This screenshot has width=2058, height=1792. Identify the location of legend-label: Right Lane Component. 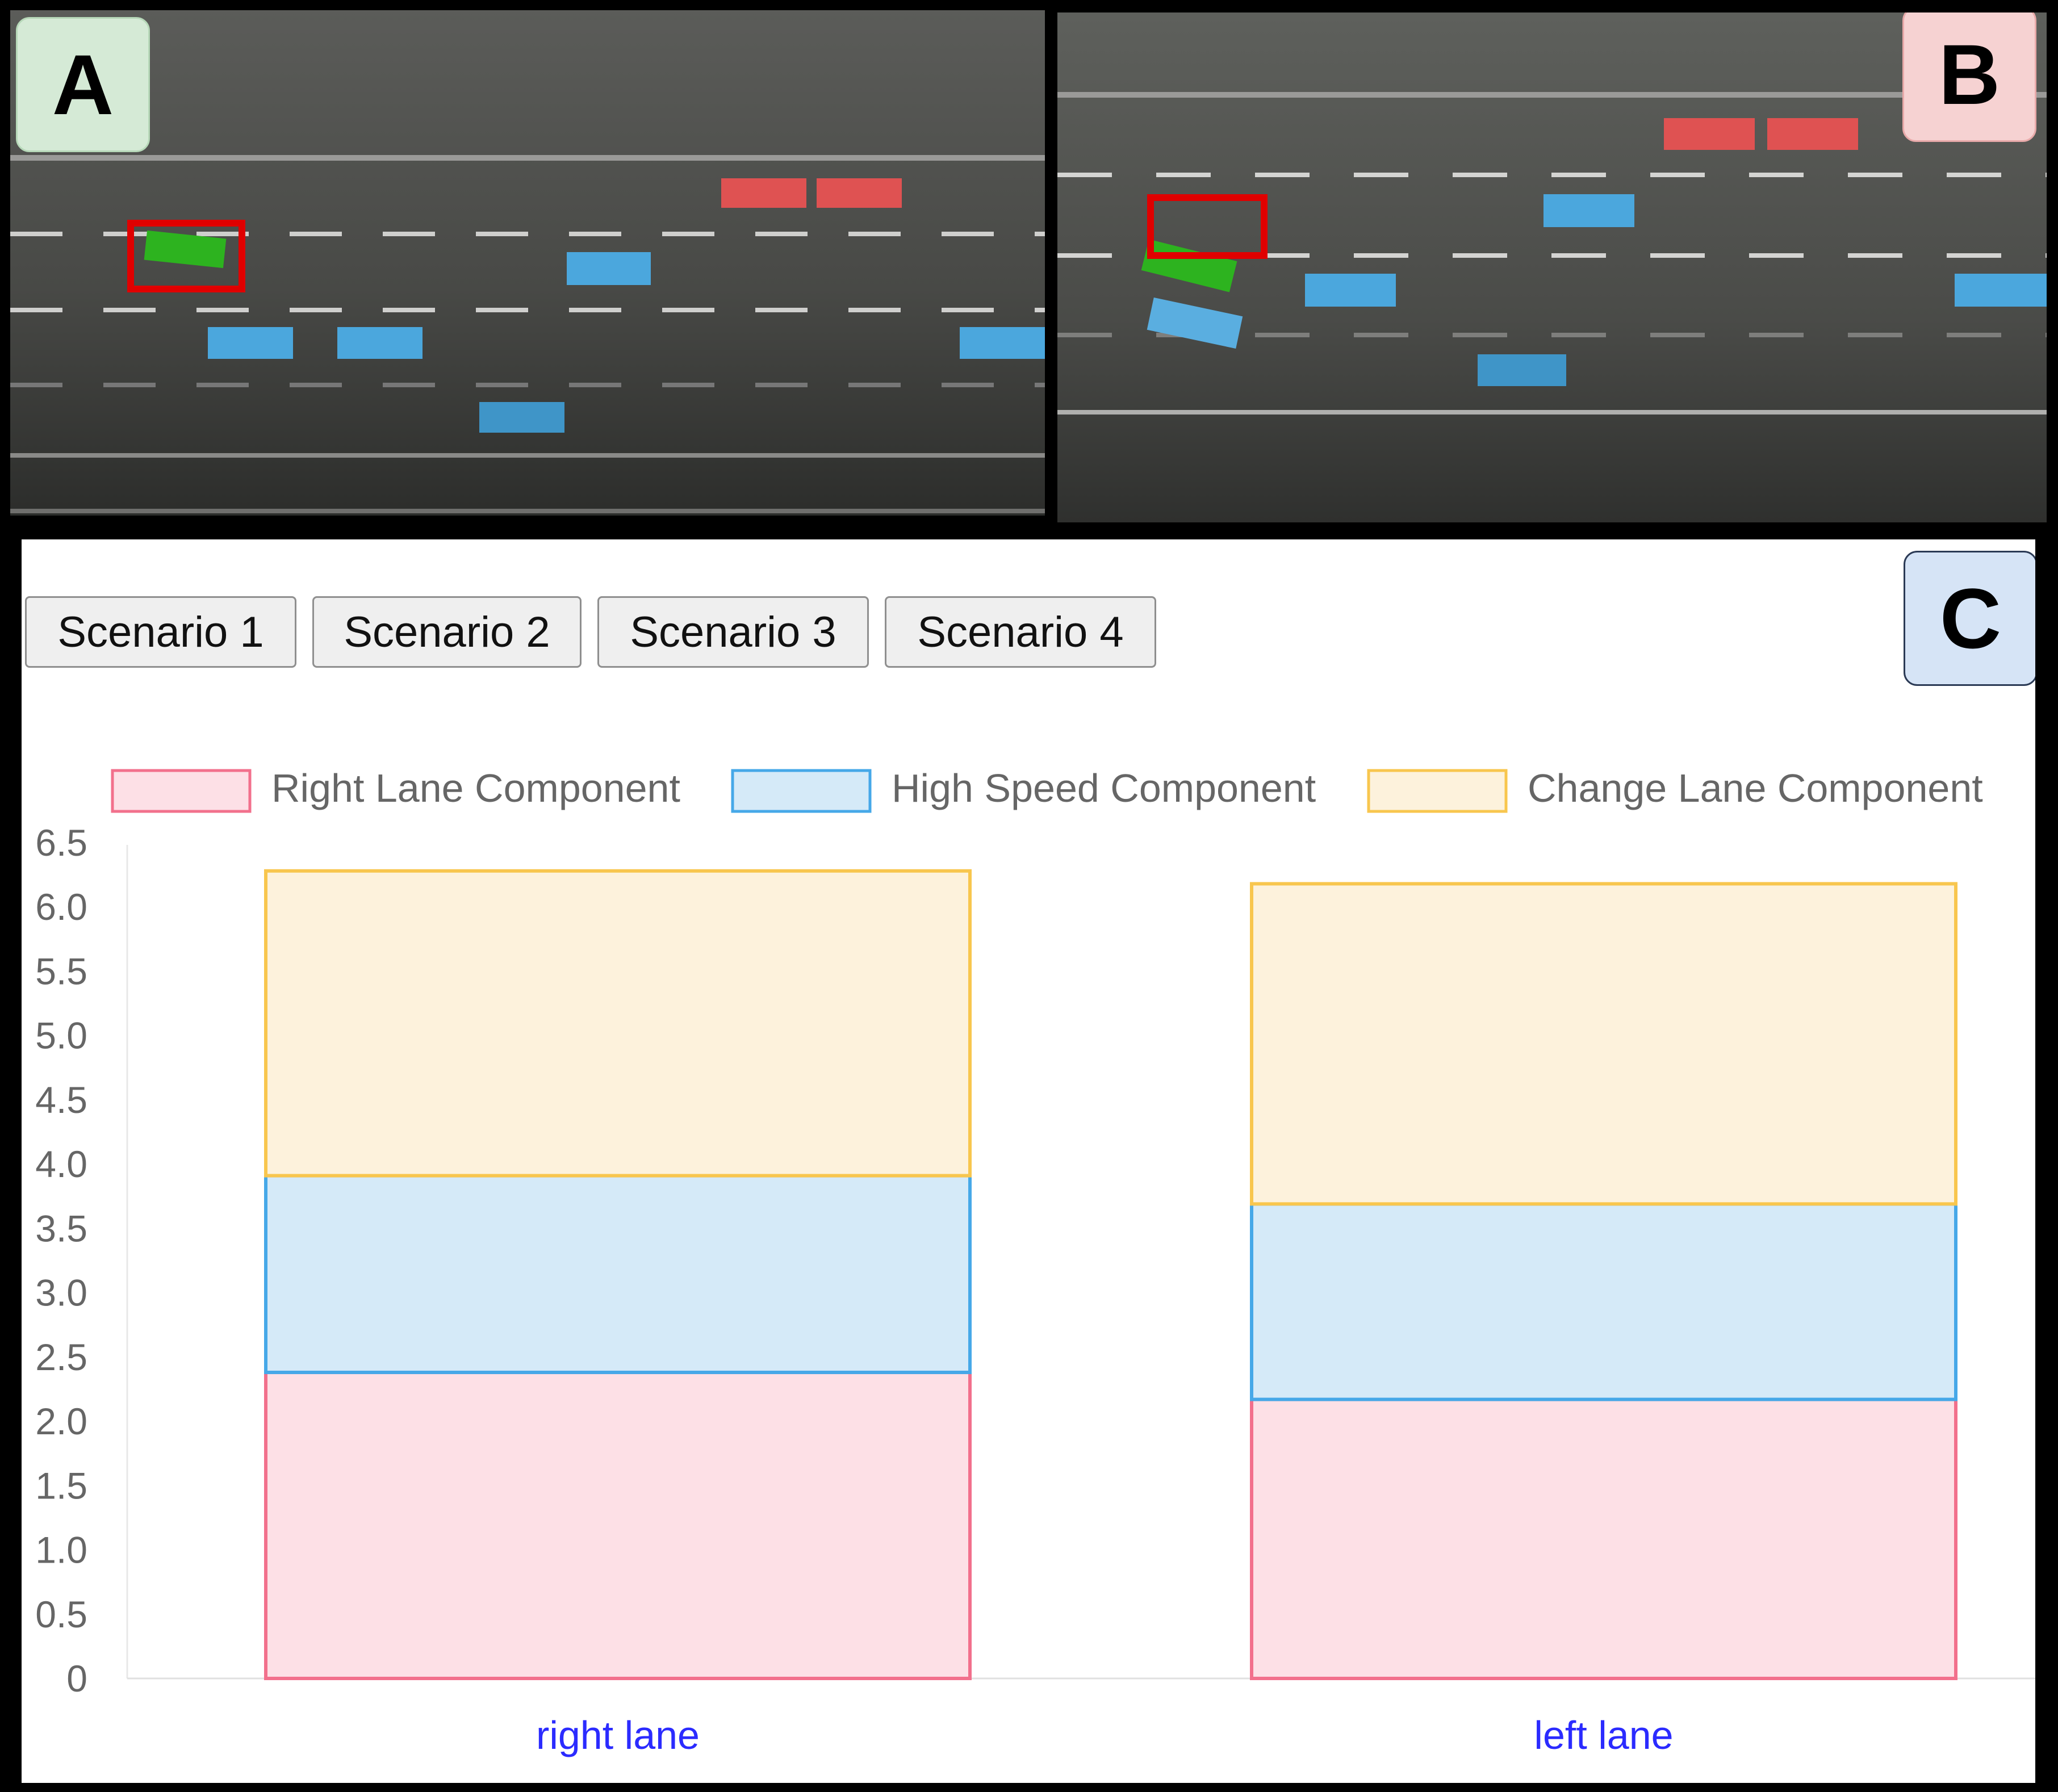
(475, 788).